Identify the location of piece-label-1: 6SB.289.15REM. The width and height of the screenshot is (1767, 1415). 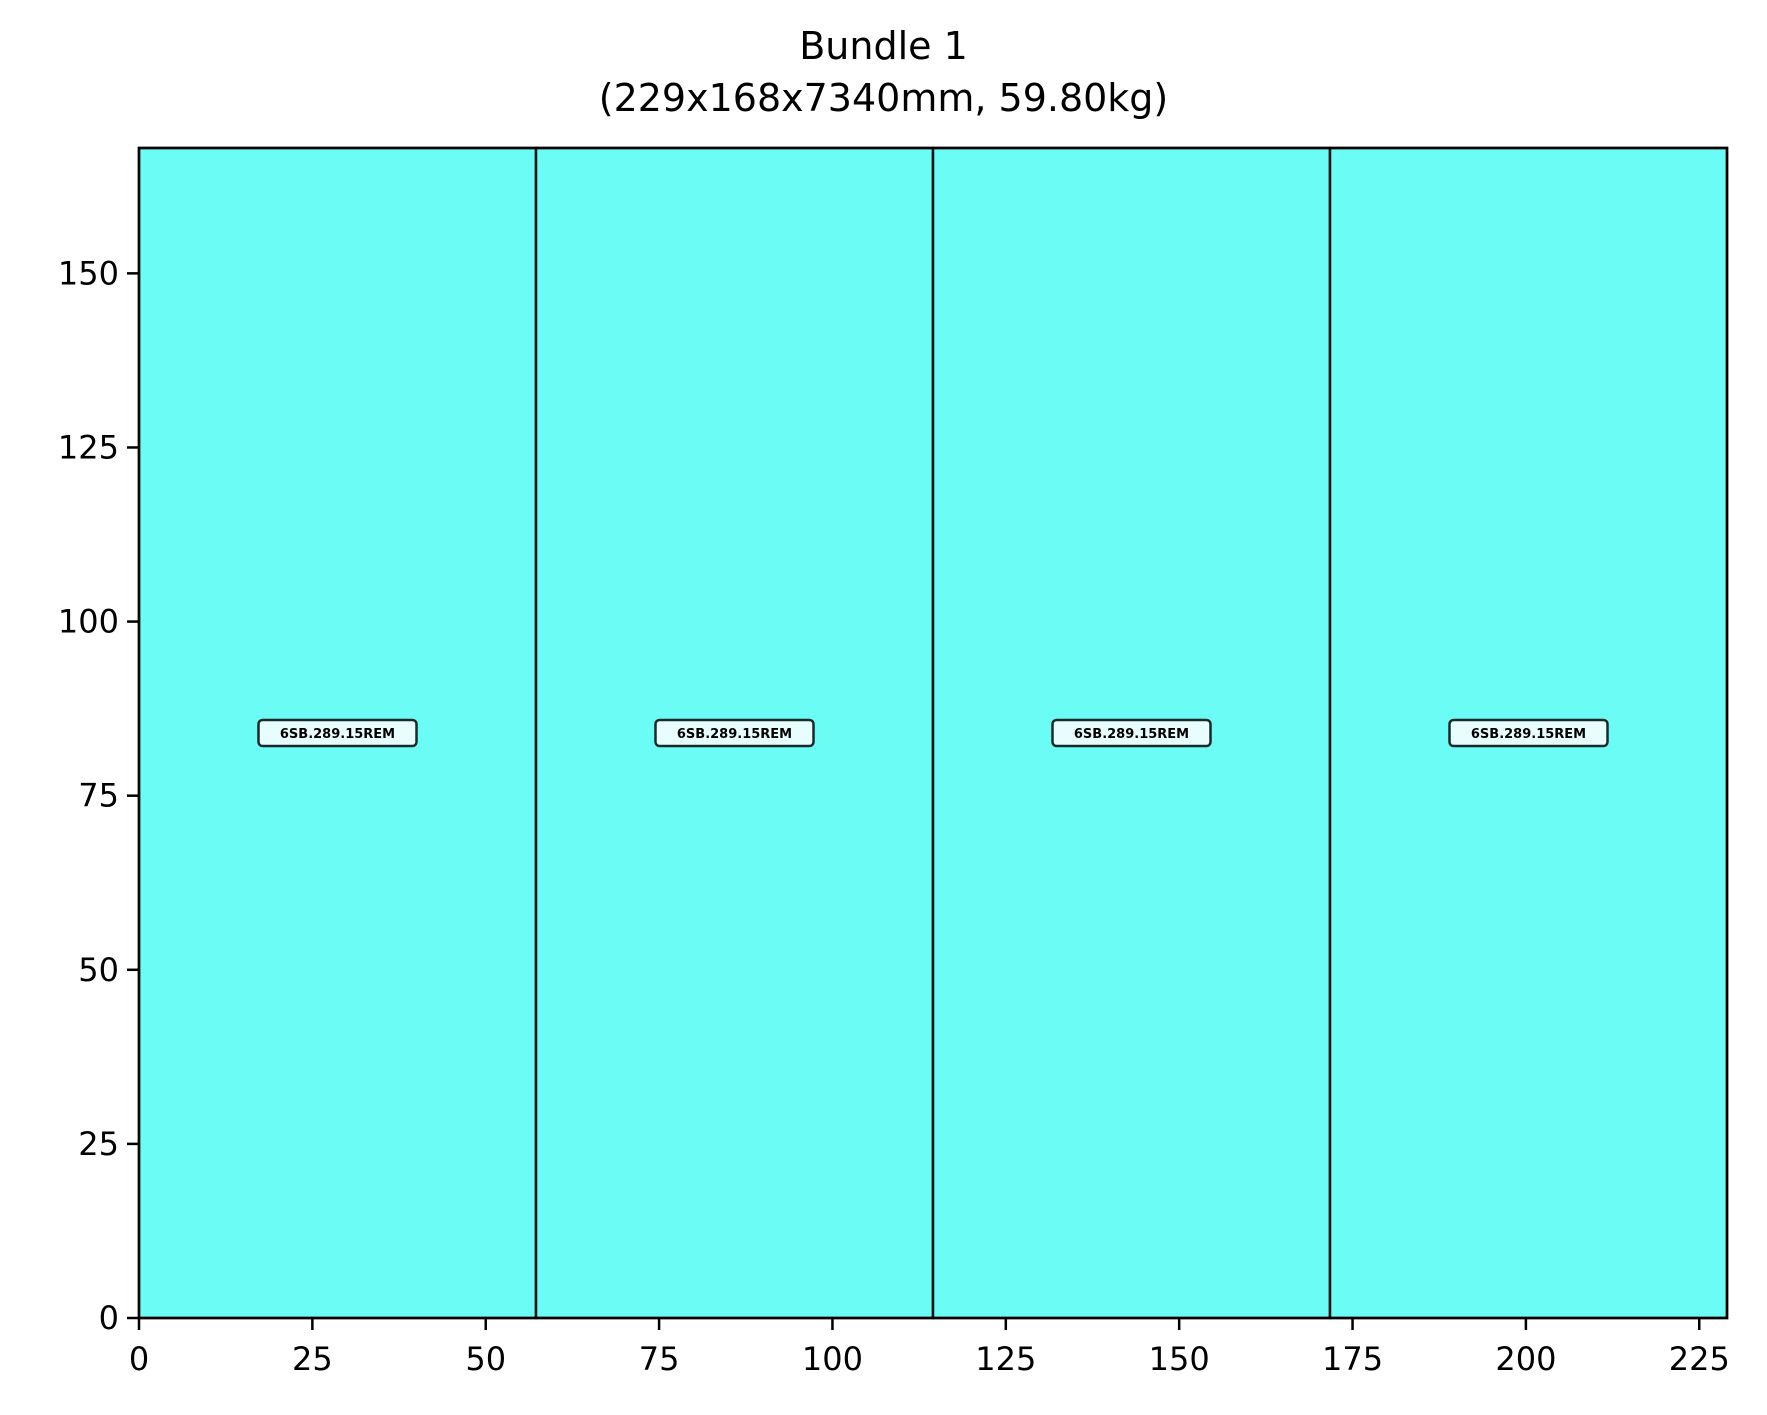
(337, 734).